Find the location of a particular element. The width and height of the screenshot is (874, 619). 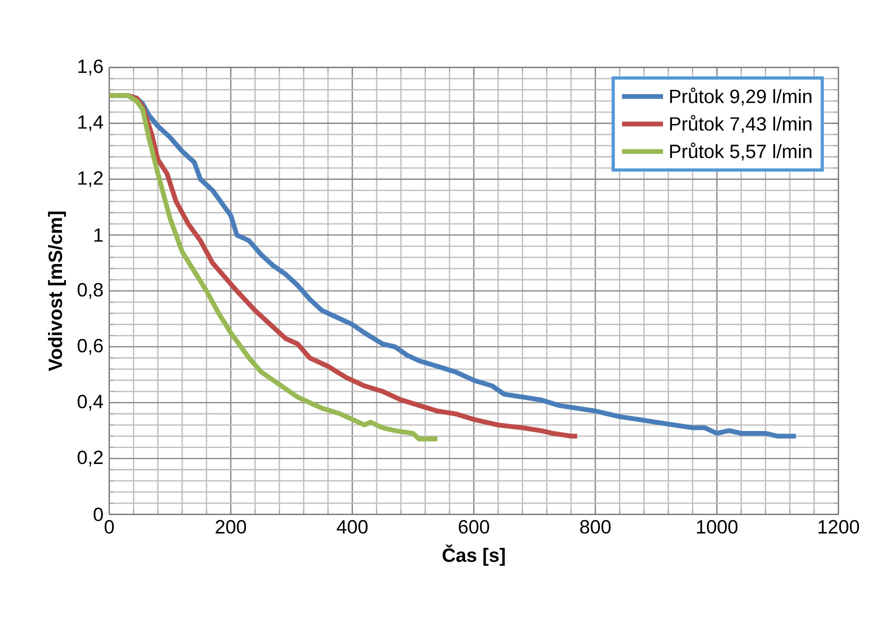

y-tick-label: 1,4 is located at coordinates (91, 123).